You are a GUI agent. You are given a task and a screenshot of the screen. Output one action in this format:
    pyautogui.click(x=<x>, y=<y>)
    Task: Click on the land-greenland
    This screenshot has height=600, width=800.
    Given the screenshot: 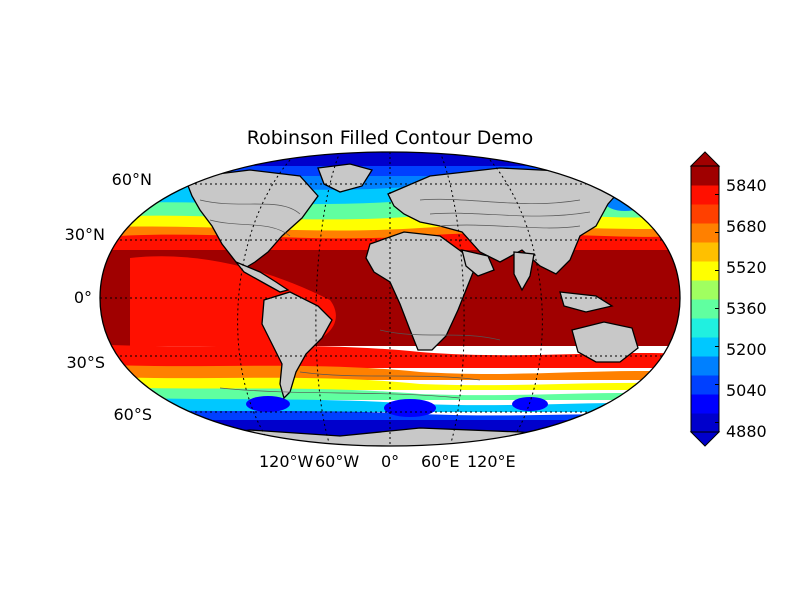 What is the action you would take?
    pyautogui.click(x=345, y=178)
    